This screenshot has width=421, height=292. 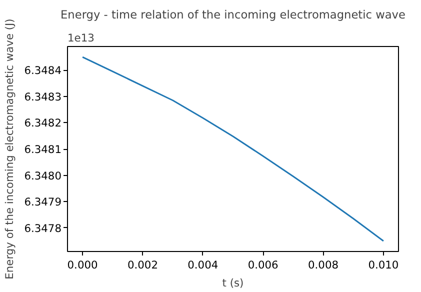 What do you see at coordinates (43, 71) in the screenshot?
I see `y-tick-label: 6.3484` at bounding box center [43, 71].